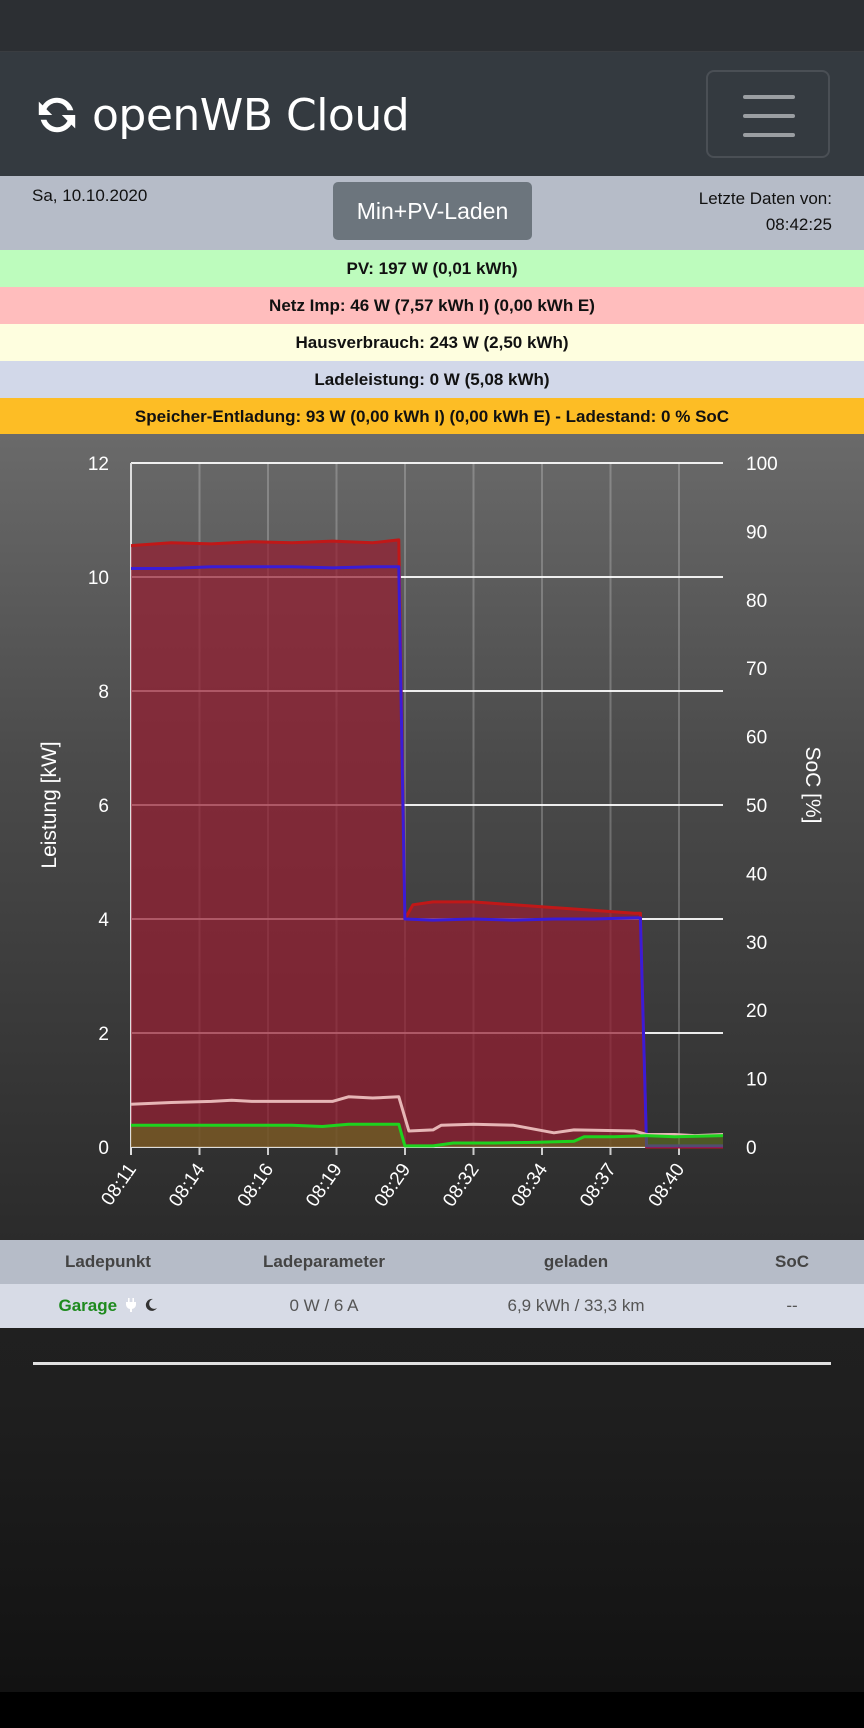 Image resolution: width=864 pixels, height=1728 pixels. Describe the element at coordinates (756, 601) in the screenshot. I see `y2-tick-label: 80` at that location.